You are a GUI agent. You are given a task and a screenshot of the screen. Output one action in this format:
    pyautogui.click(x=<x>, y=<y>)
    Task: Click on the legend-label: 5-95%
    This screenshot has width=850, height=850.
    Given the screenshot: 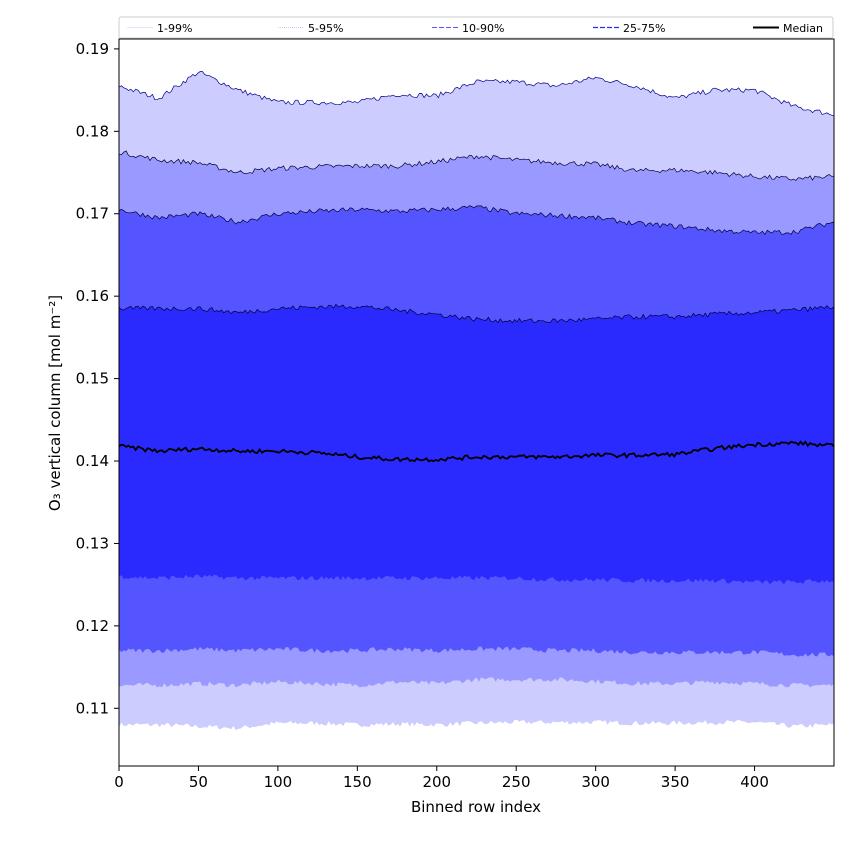 What is the action you would take?
    pyautogui.click(x=325, y=28)
    